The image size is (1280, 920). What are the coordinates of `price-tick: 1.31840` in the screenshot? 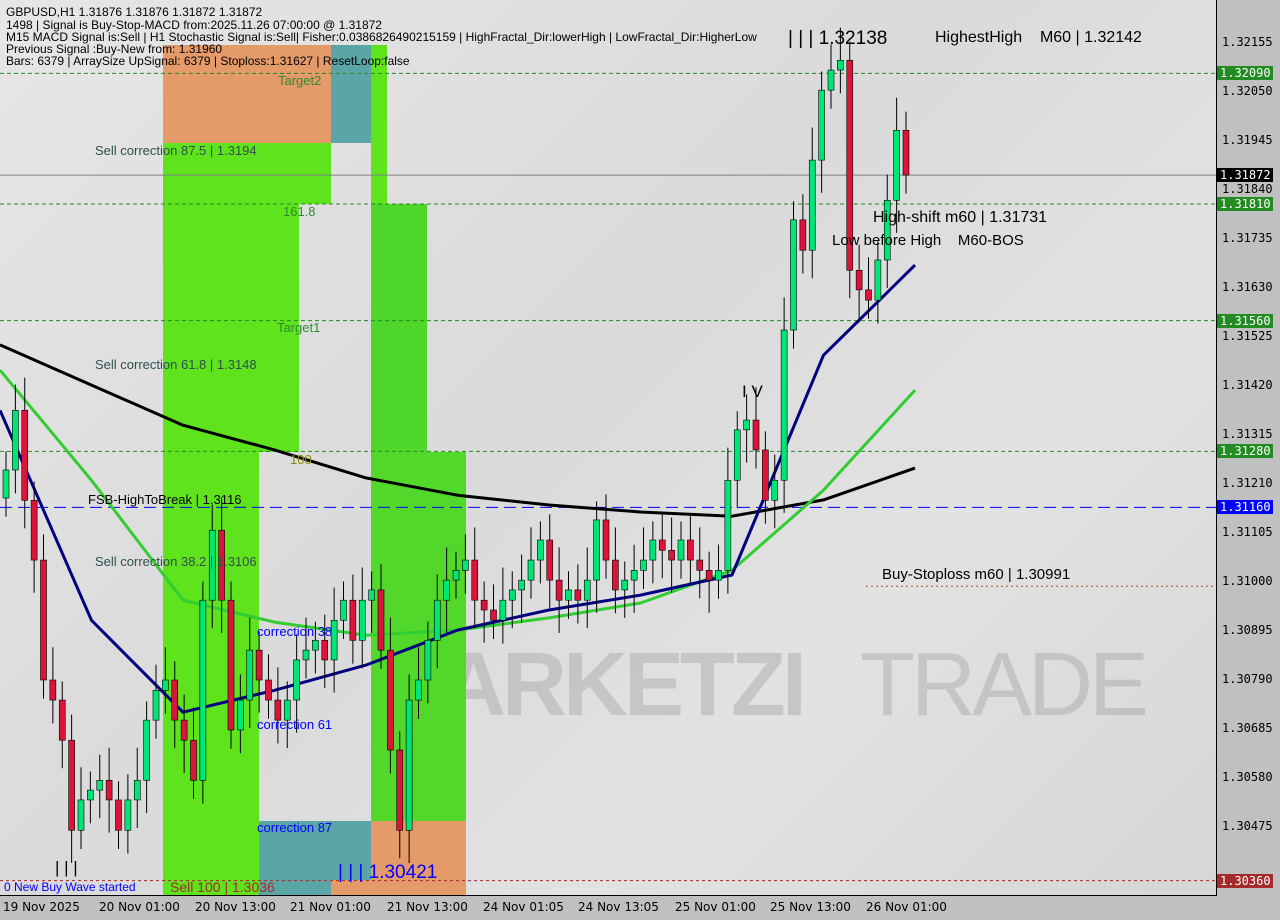 It's located at (1247, 189).